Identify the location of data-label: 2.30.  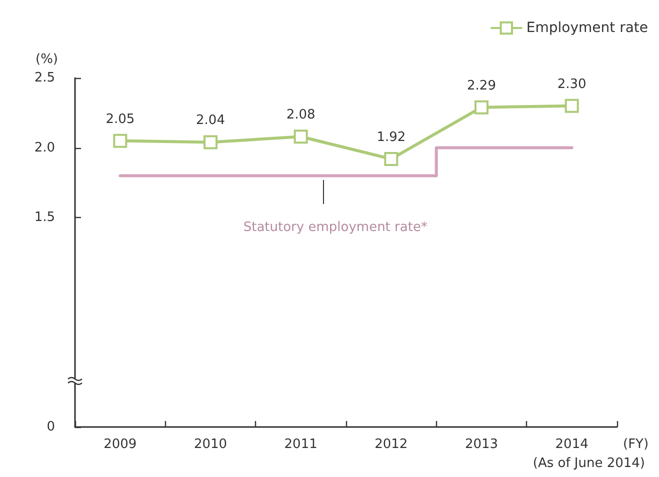
(571, 84).